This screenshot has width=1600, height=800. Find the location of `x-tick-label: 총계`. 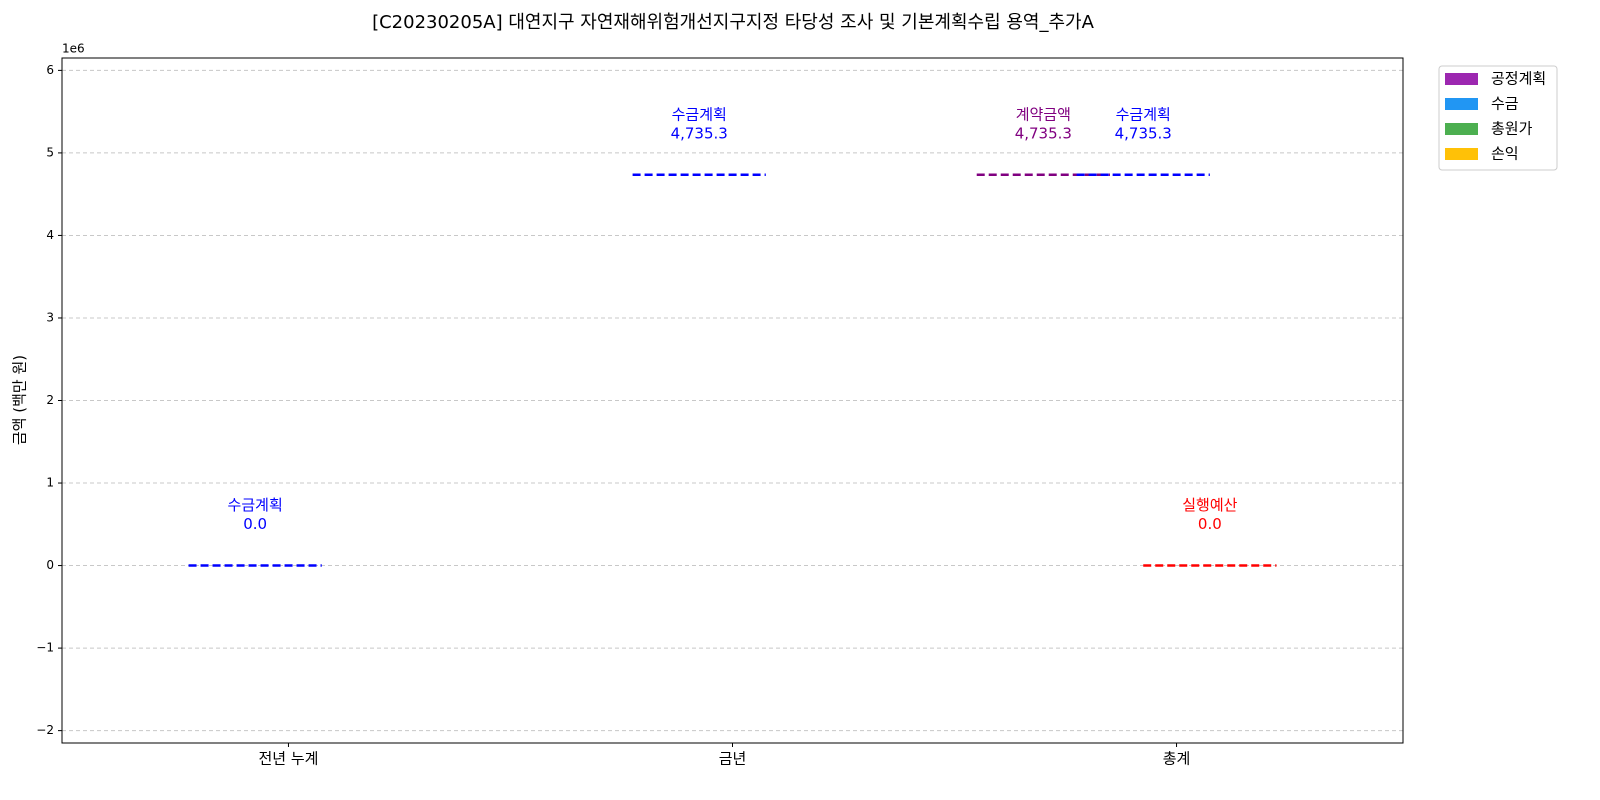

x-tick-label: 총계 is located at coordinates (1177, 759).